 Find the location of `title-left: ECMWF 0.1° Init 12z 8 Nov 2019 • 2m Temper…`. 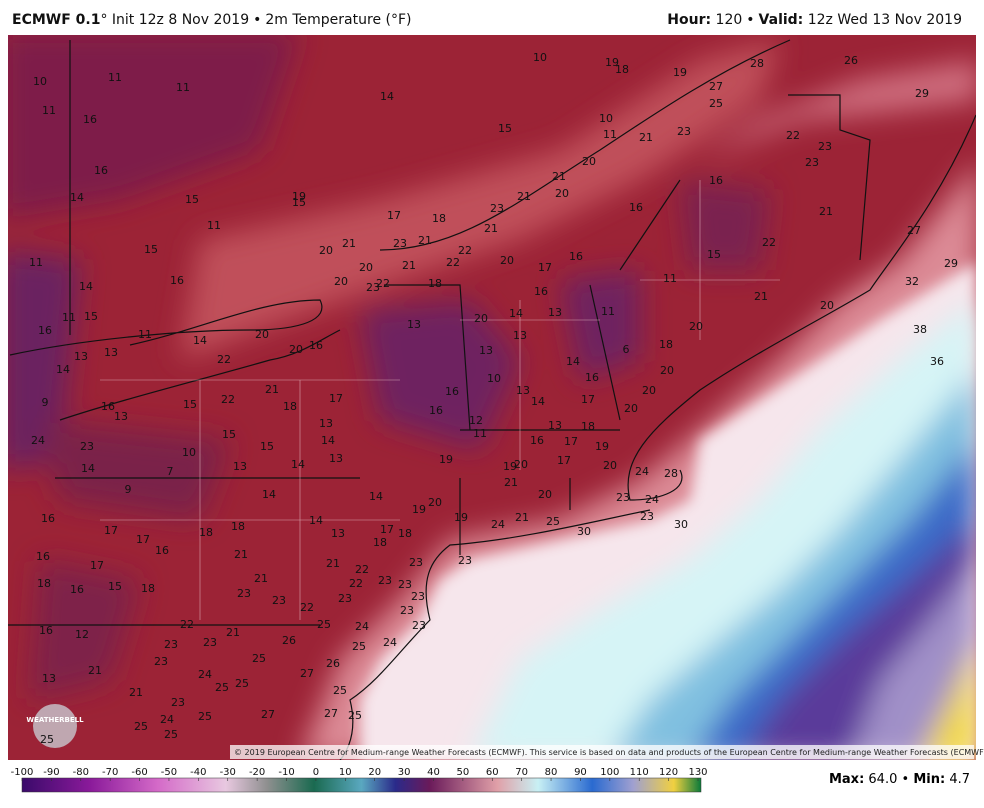

title-left: ECMWF 0.1° Init 12z 8 Nov 2019 • 2m Temper… is located at coordinates (213, 20).